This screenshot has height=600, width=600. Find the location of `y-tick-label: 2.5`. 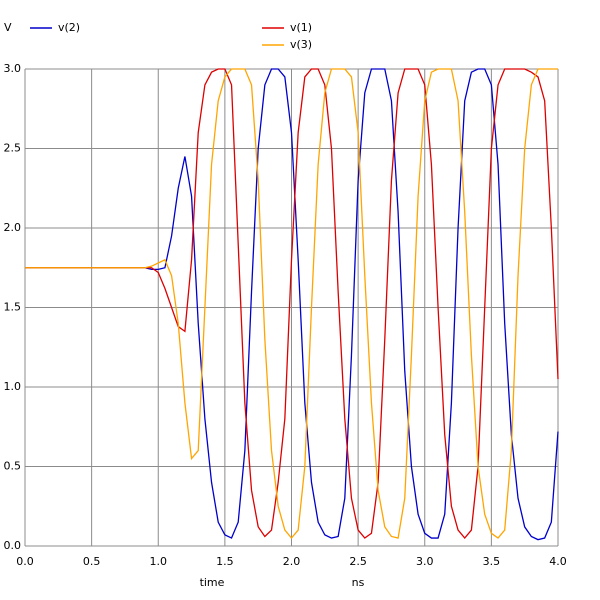

y-tick-label: 2.5 is located at coordinates (13, 148).